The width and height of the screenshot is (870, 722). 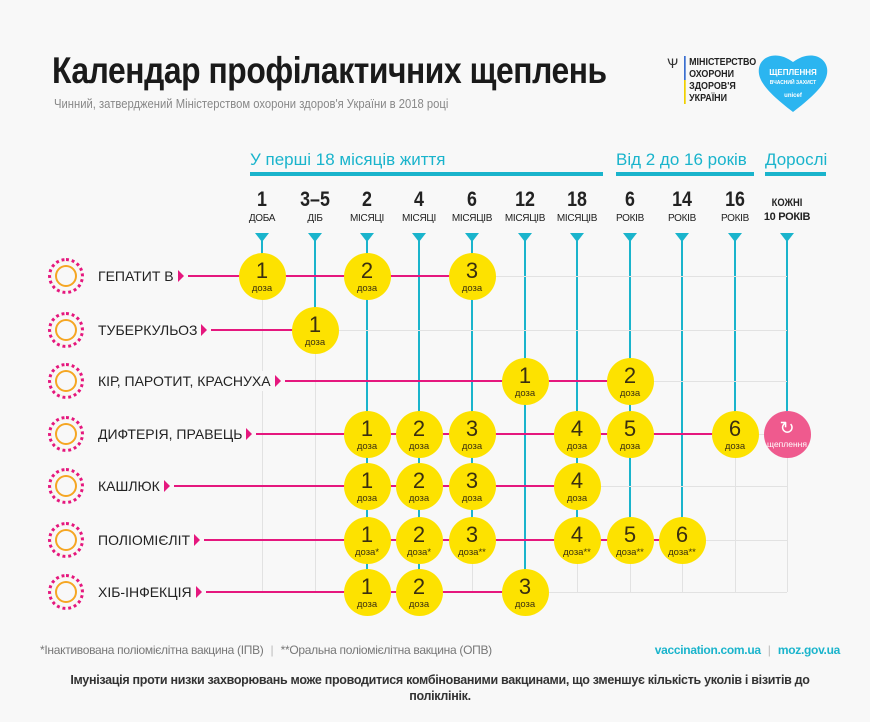 I want to click on column-value: 12, so click(x=525, y=199).